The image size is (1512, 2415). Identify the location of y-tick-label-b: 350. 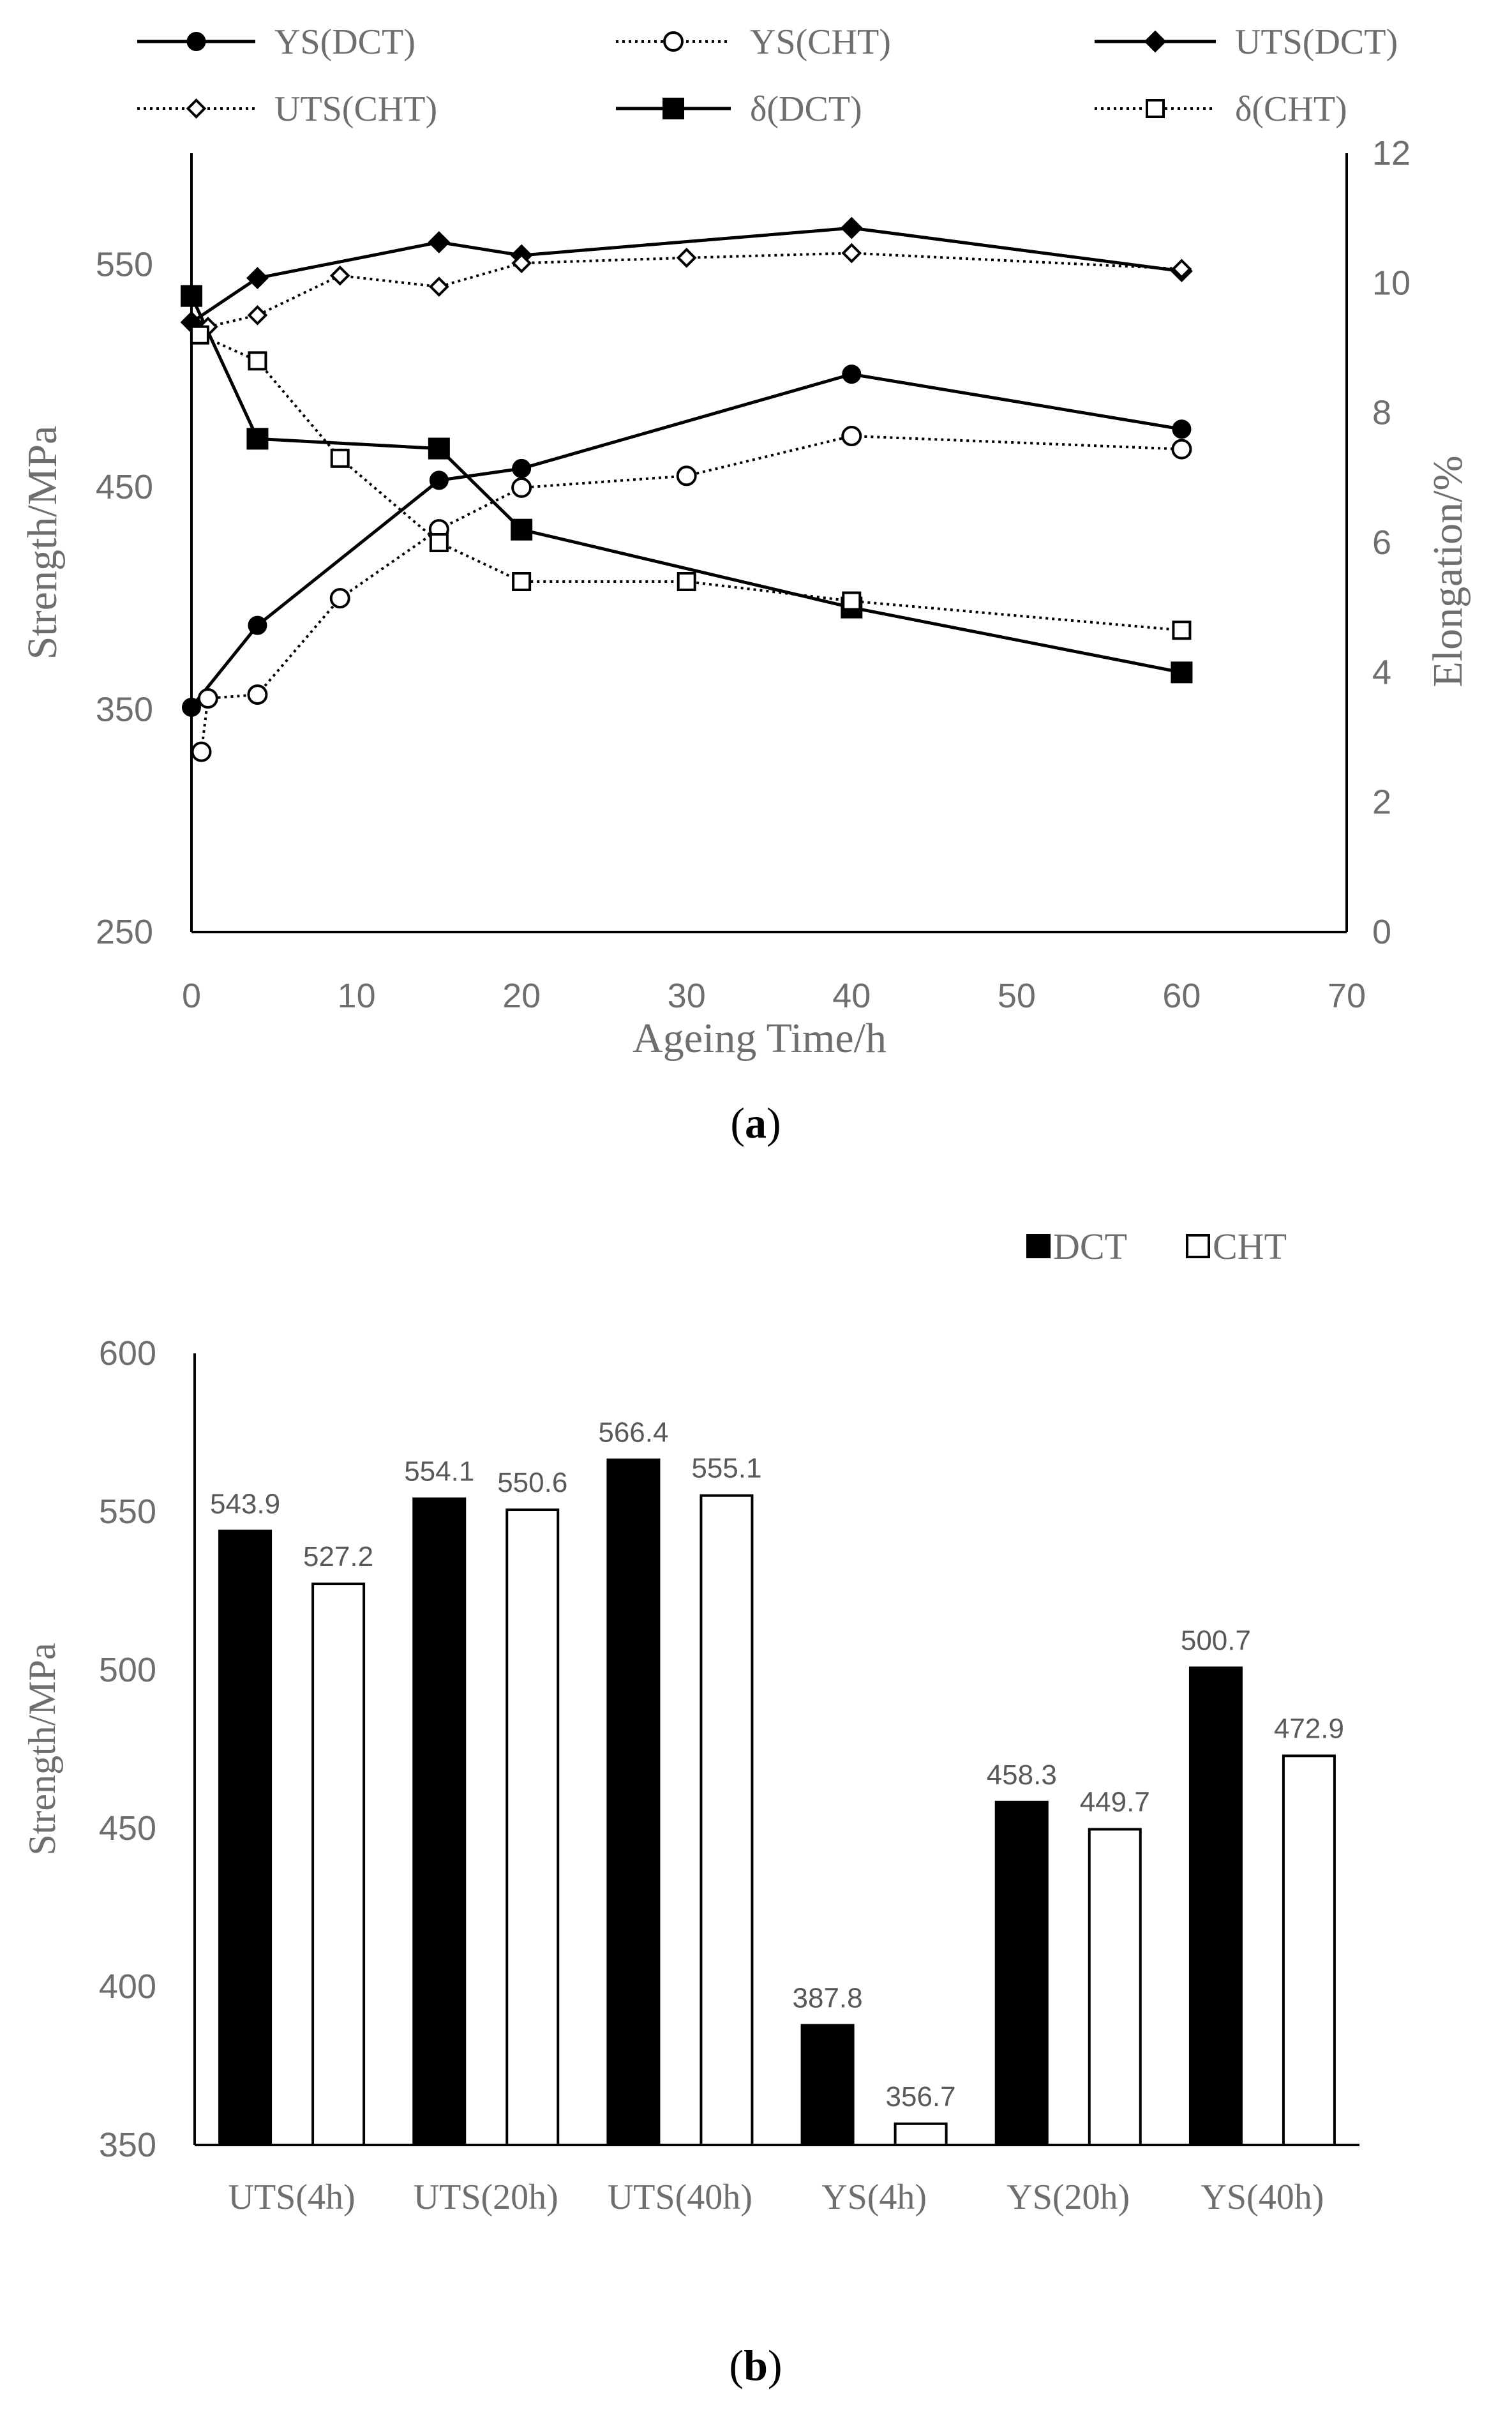
(128, 2145).